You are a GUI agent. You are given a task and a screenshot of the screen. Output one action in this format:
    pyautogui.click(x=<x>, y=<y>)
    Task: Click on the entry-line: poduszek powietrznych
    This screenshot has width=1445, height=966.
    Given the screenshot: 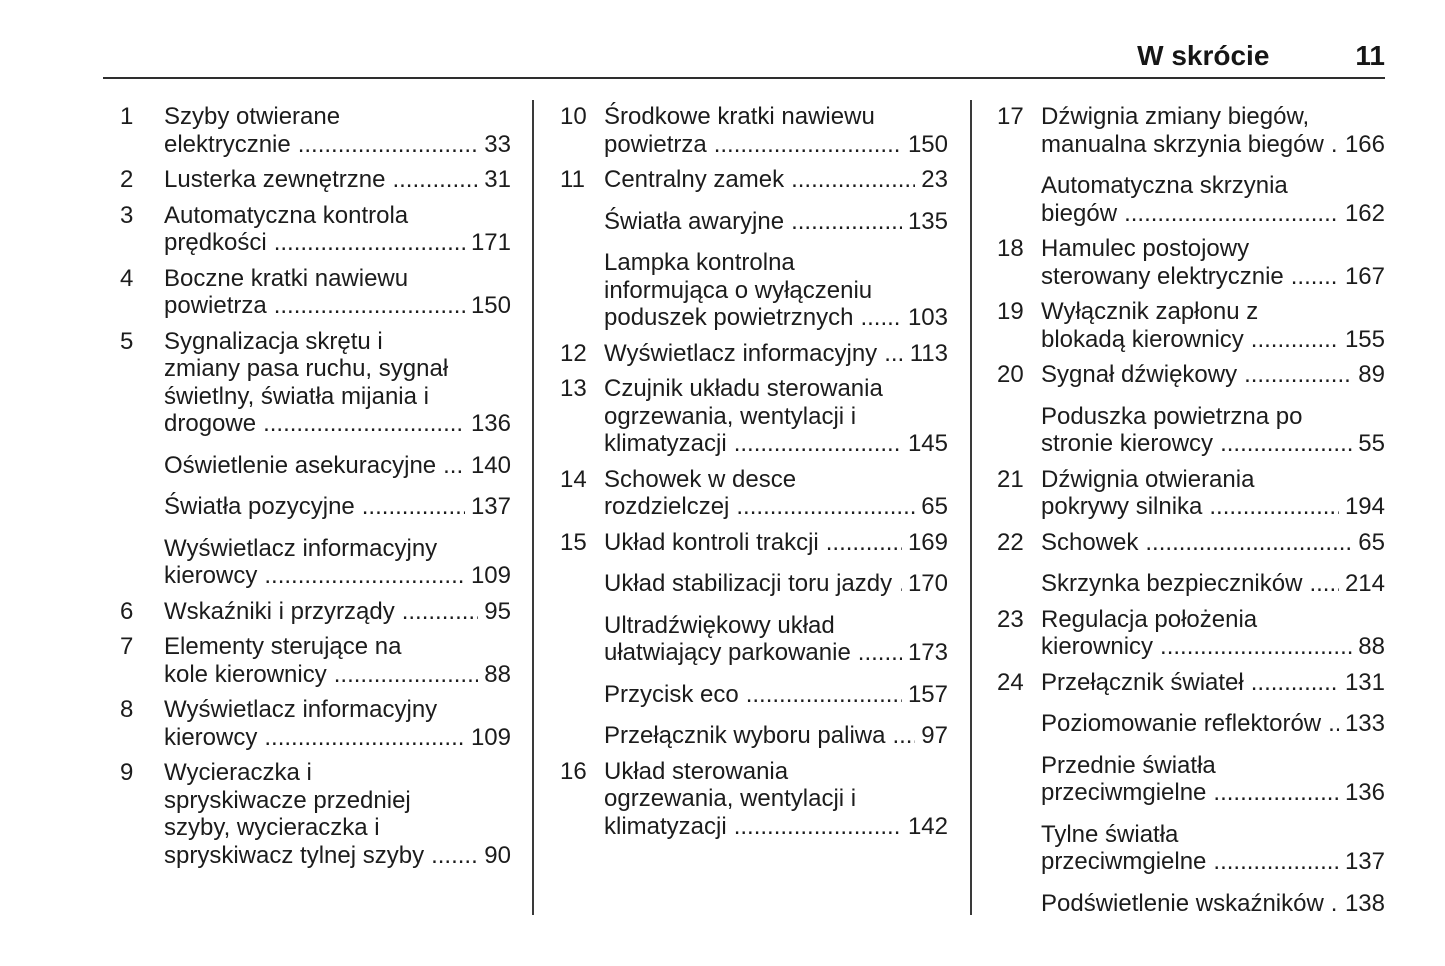 What is the action you would take?
    pyautogui.click(x=729, y=317)
    